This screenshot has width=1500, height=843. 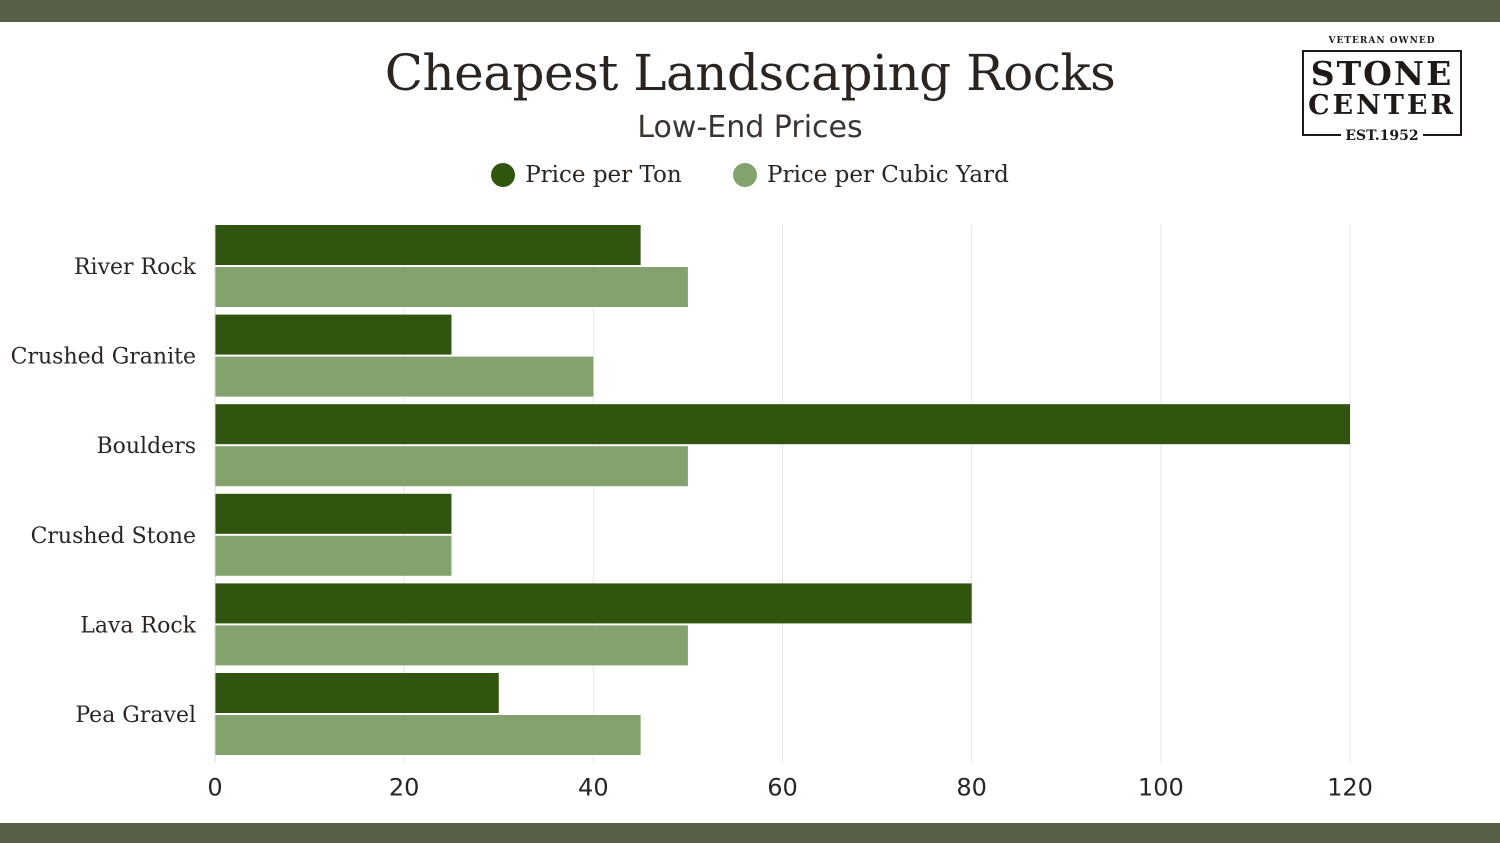 I want to click on bar-boulders-per-ton, so click(x=782, y=424).